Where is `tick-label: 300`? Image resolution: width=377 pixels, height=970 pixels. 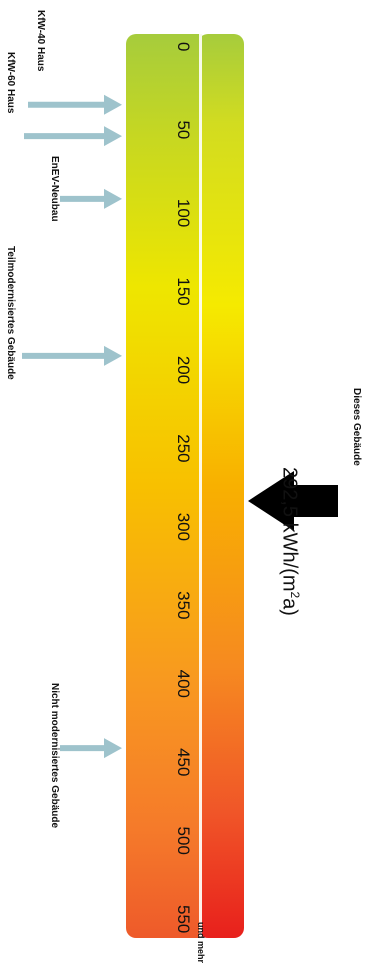 tick-label: 300 is located at coordinates (183, 527).